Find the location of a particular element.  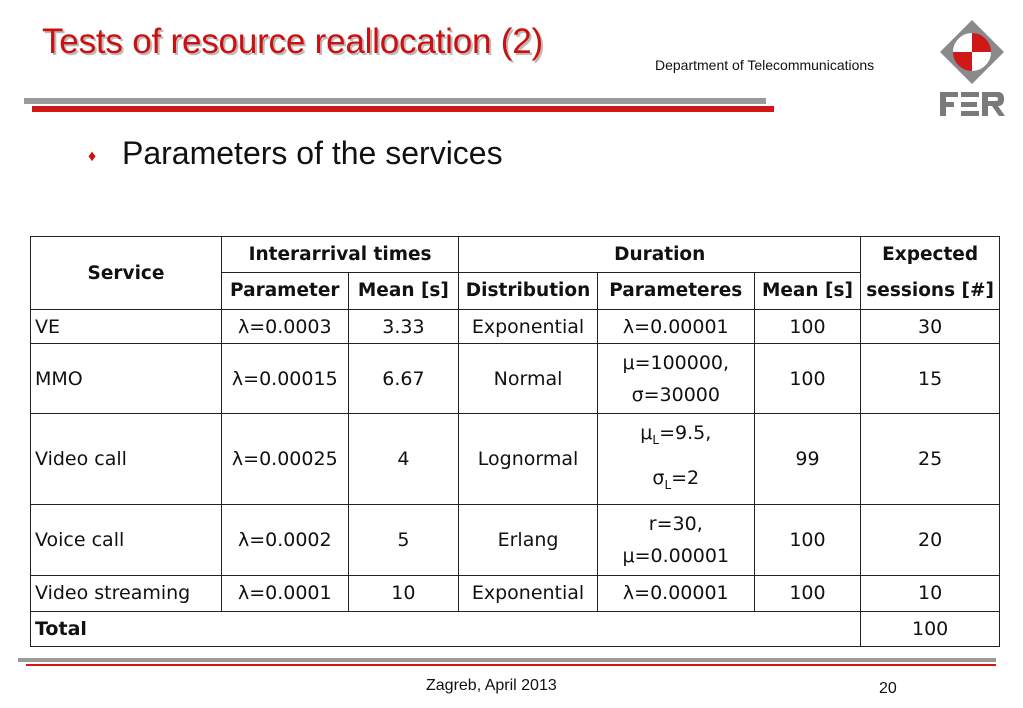

total-value: 100 is located at coordinates (930, 628).